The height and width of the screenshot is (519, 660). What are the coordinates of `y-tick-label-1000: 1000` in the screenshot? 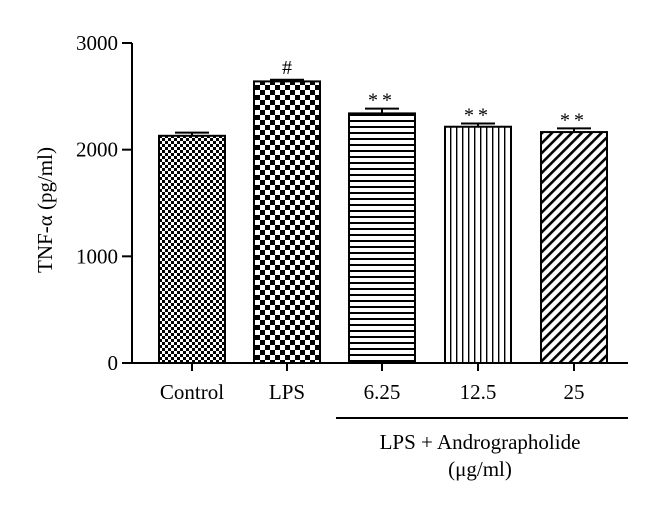 It's located at (97, 256).